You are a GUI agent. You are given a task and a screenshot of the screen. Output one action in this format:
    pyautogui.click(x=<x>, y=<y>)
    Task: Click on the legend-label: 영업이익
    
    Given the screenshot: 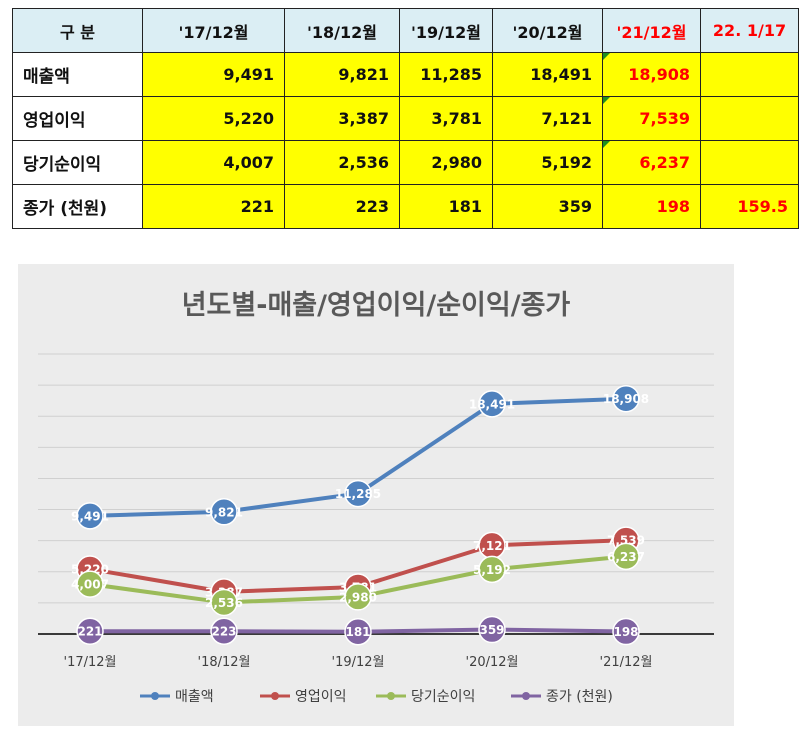 What is the action you would take?
    pyautogui.click(x=321, y=697)
    